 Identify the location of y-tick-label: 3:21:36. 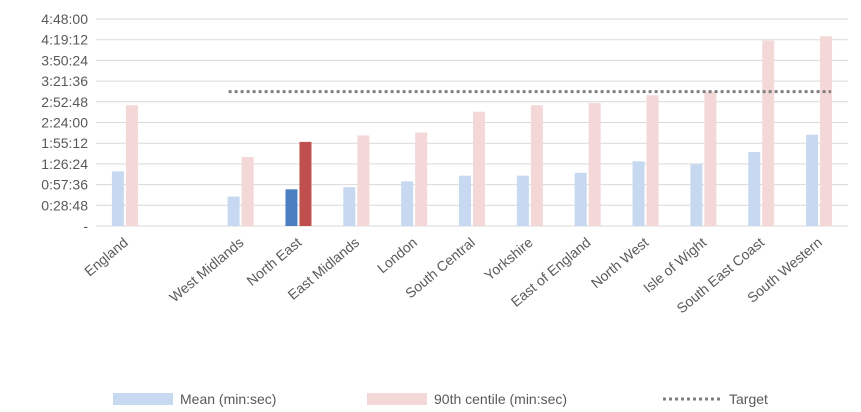
(64, 81).